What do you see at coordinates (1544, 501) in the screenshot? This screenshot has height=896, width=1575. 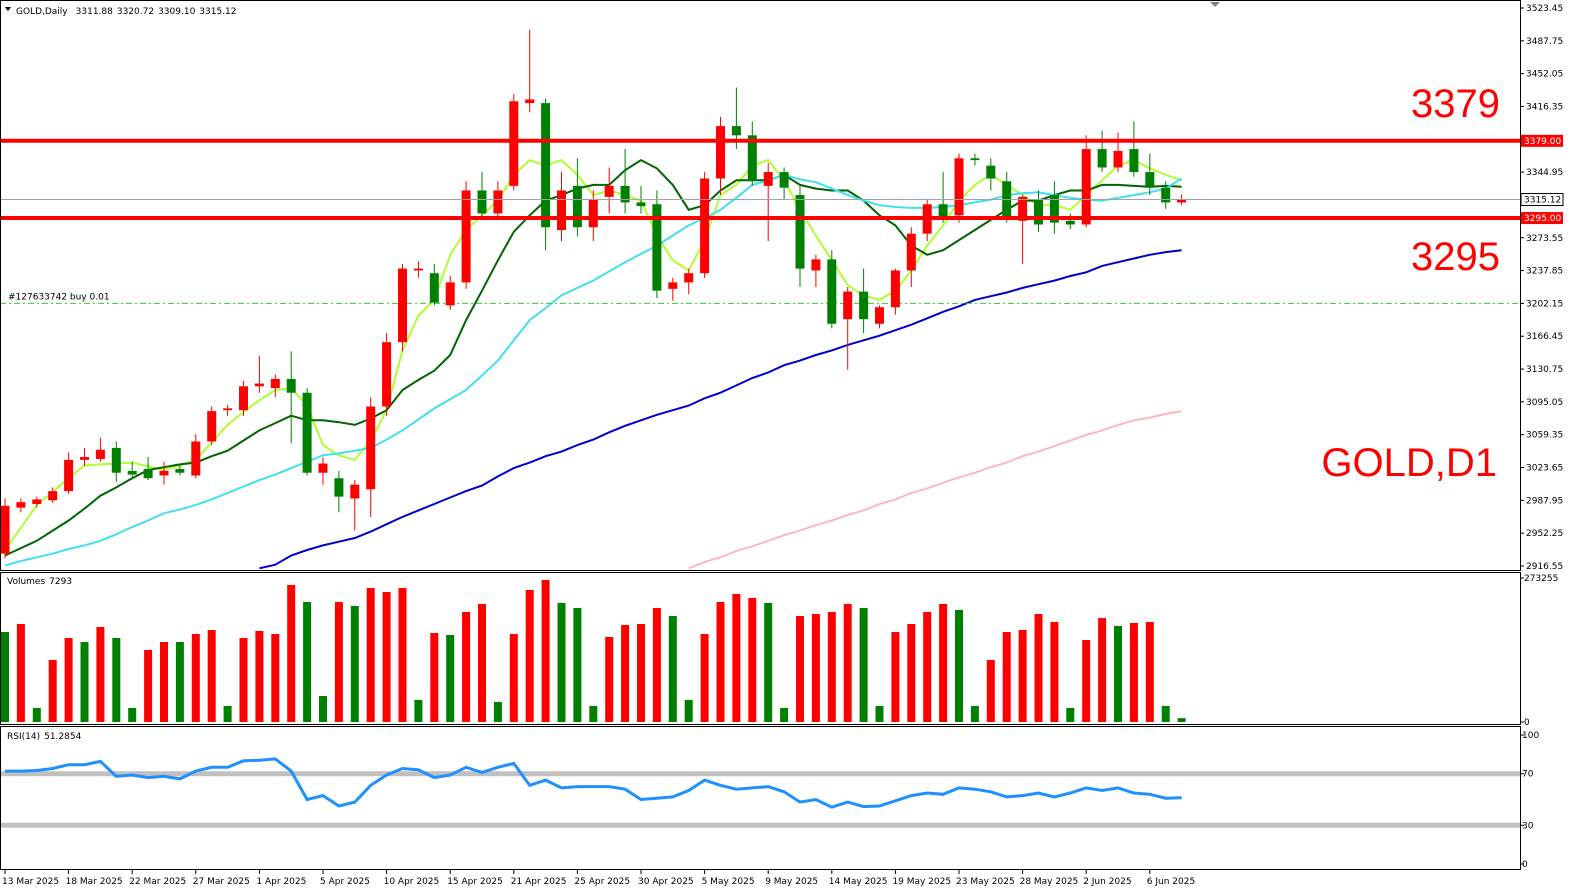 I see `y-tick-label: 2987.95` at bounding box center [1544, 501].